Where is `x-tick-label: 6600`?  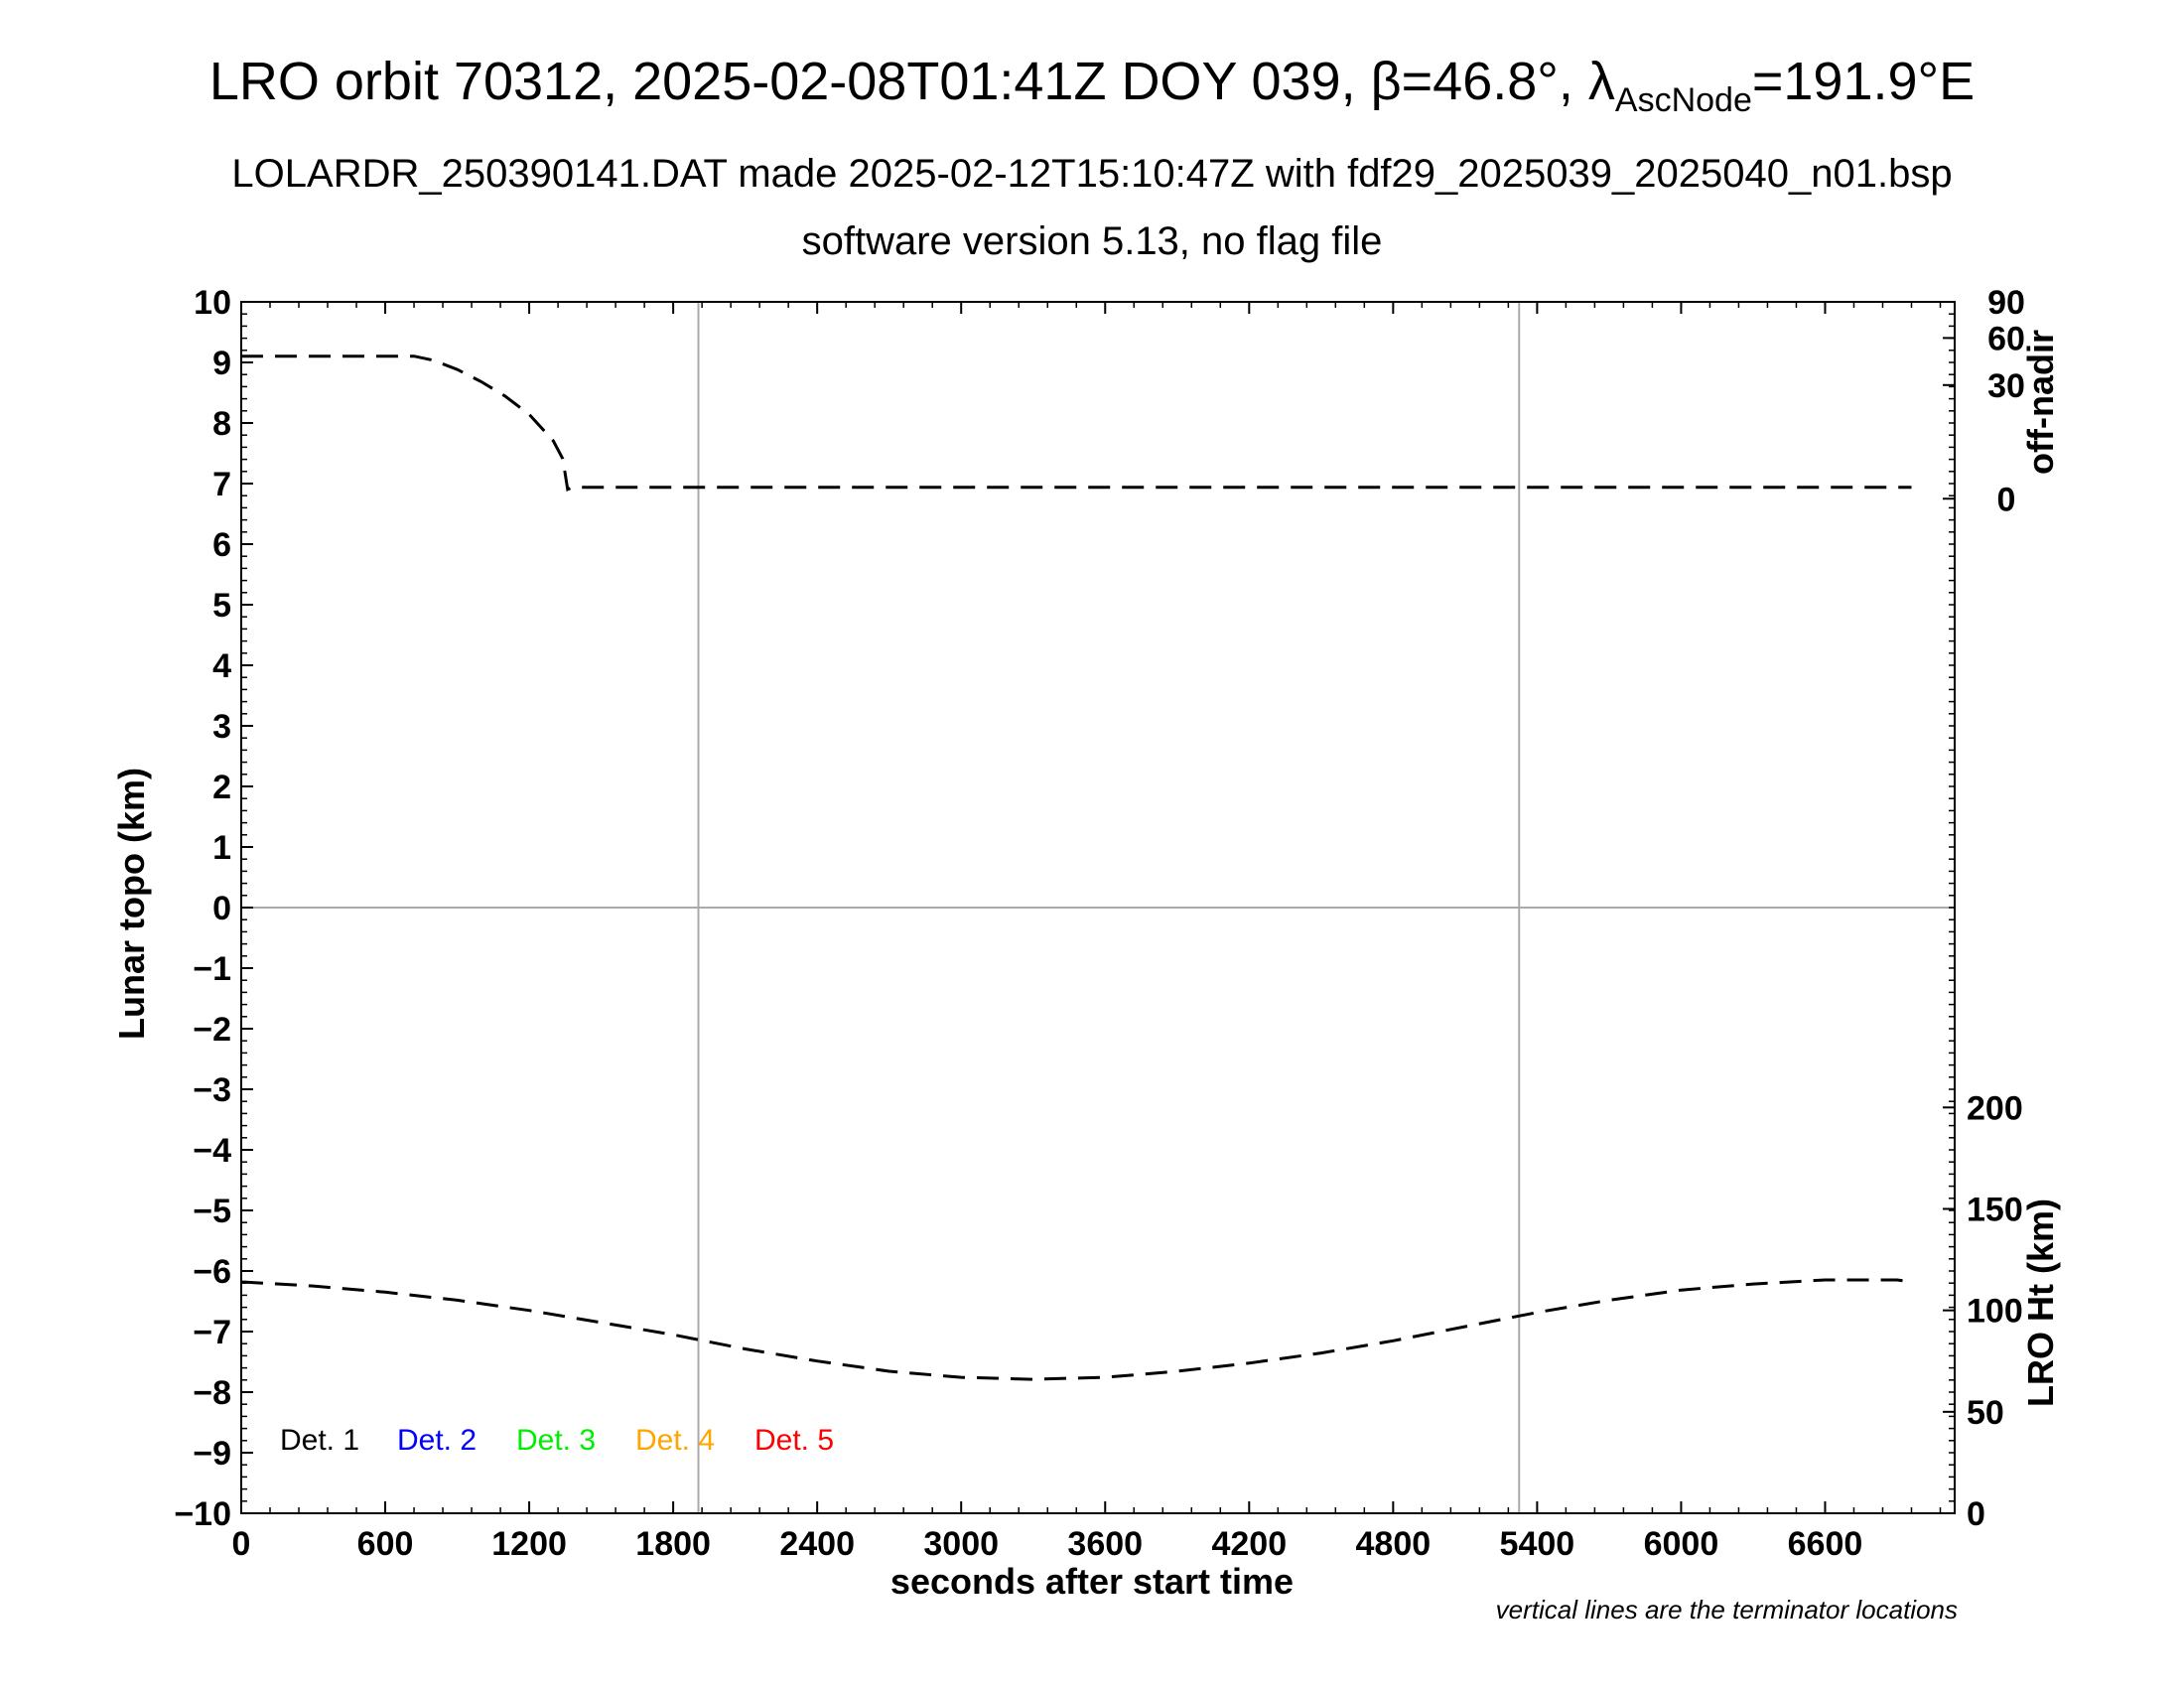
x-tick-label: 6600 is located at coordinates (1825, 1544).